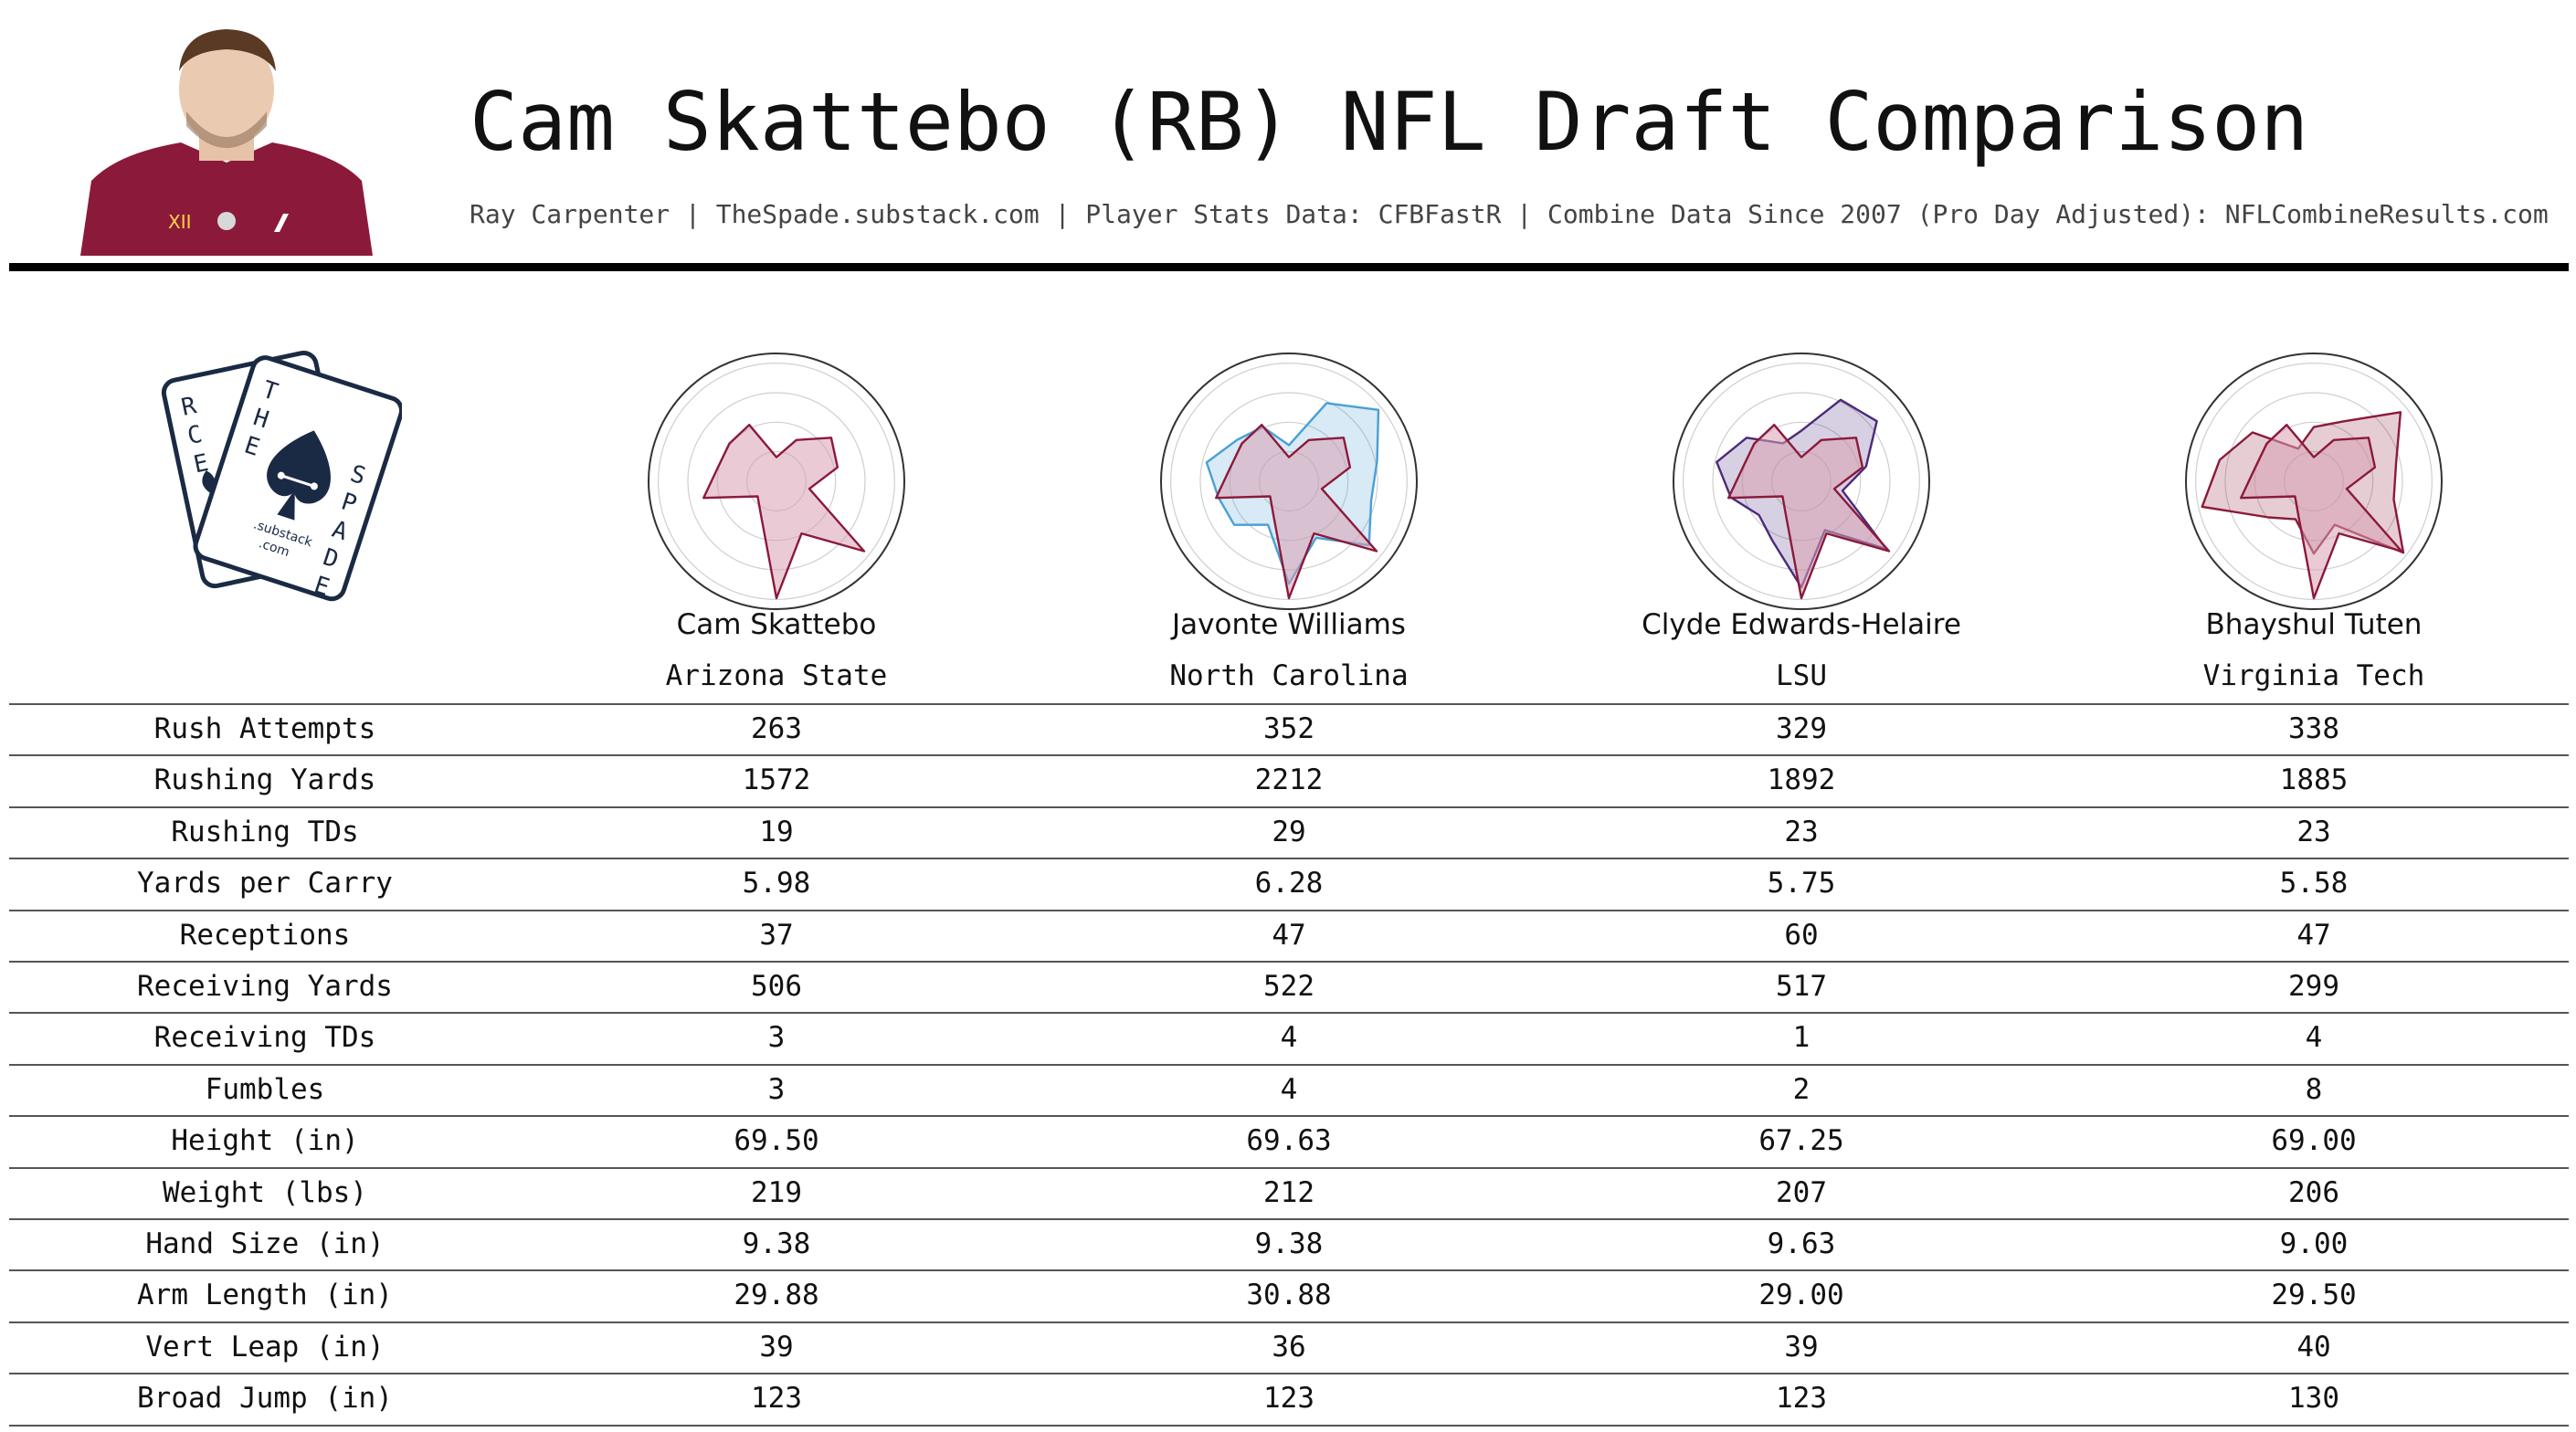  Describe the element at coordinates (264, 728) in the screenshot. I see `row-label-rush-attempts: Rush Attempts` at that location.